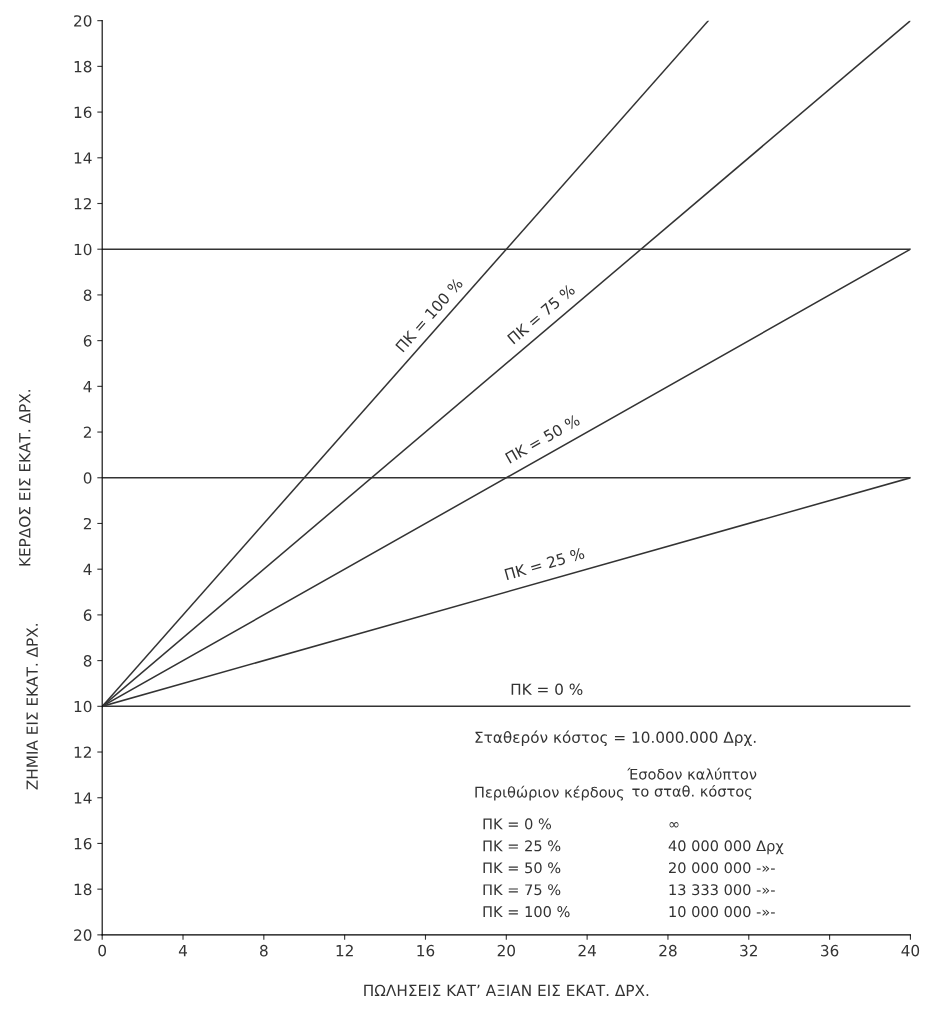 This screenshot has height=1033, width=929. I want to click on annotation: Περιθώριον κέρδους, so click(549, 793).